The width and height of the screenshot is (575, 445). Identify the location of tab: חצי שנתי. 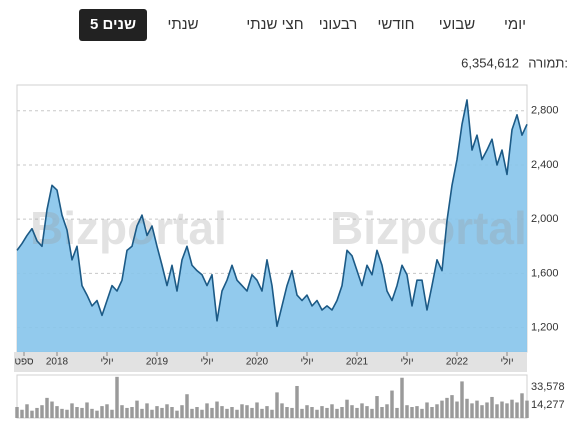
(274, 24).